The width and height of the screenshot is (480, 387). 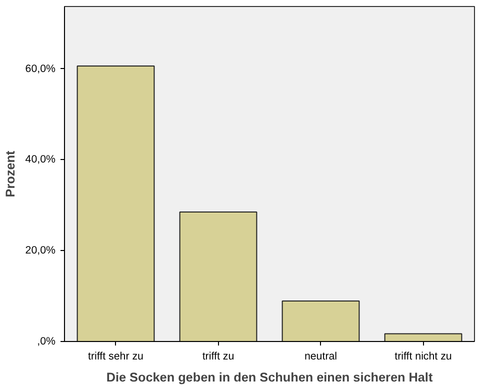 I want to click on x-tick-label: neutral, so click(x=321, y=356).